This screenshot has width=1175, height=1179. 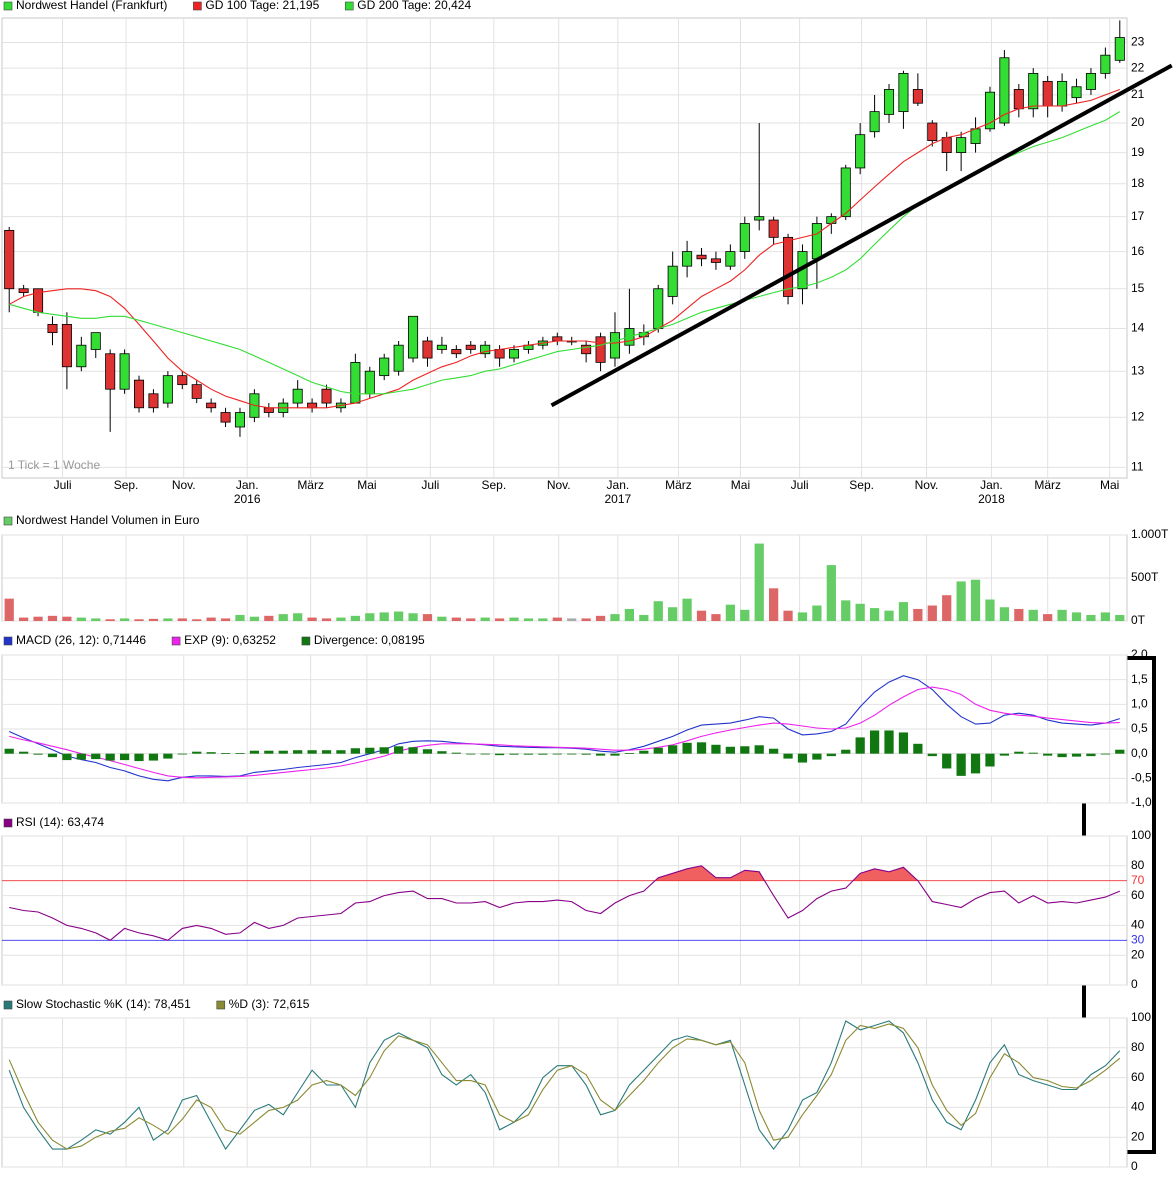 I want to click on x-tick-label: Mai, so click(x=1109, y=485).